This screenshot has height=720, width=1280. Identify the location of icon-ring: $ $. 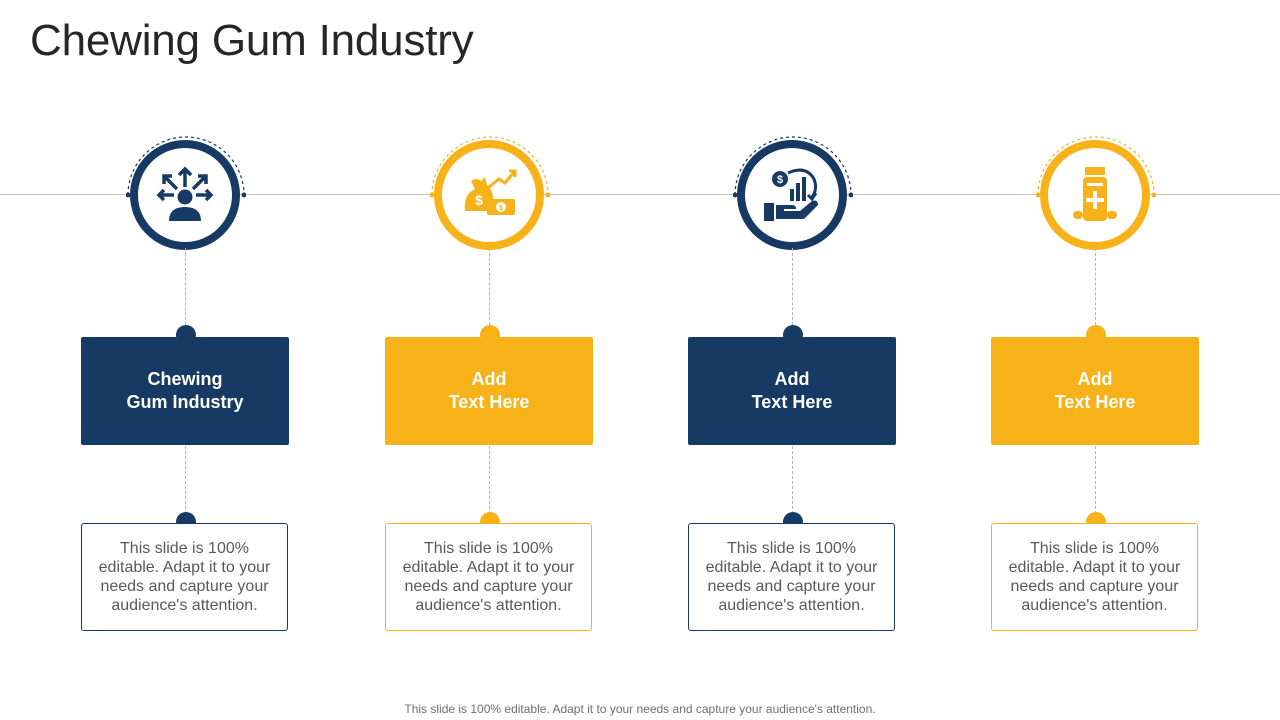
(489, 195).